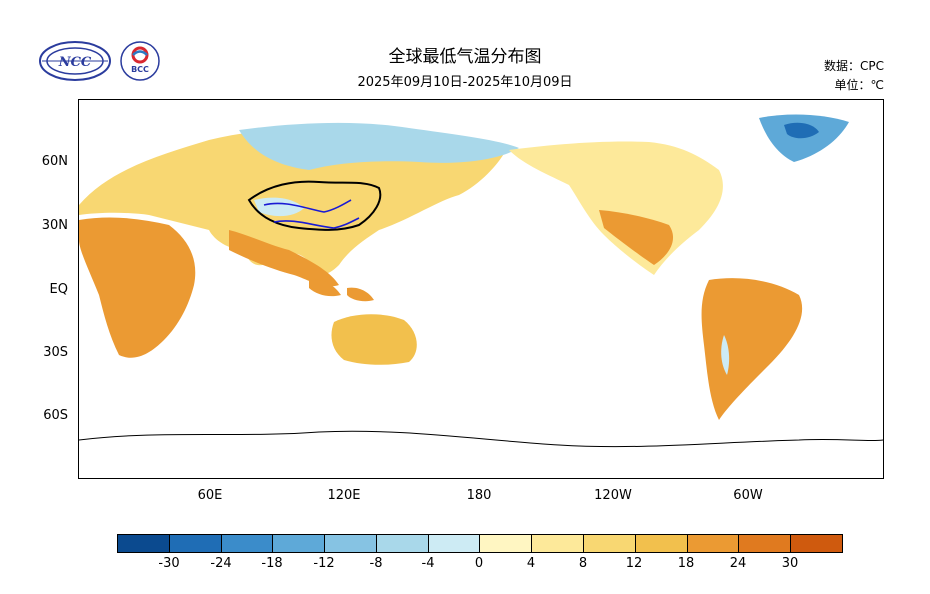  I want to click on svg-text: BCC, so click(140, 69).